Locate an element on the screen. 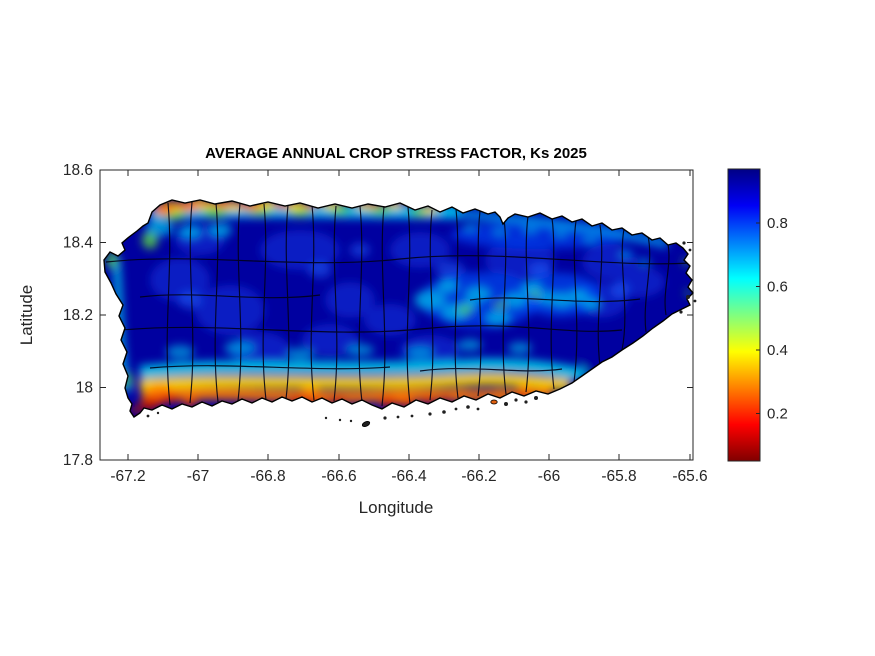  x-tick-label: -66.6 is located at coordinates (338, 476).